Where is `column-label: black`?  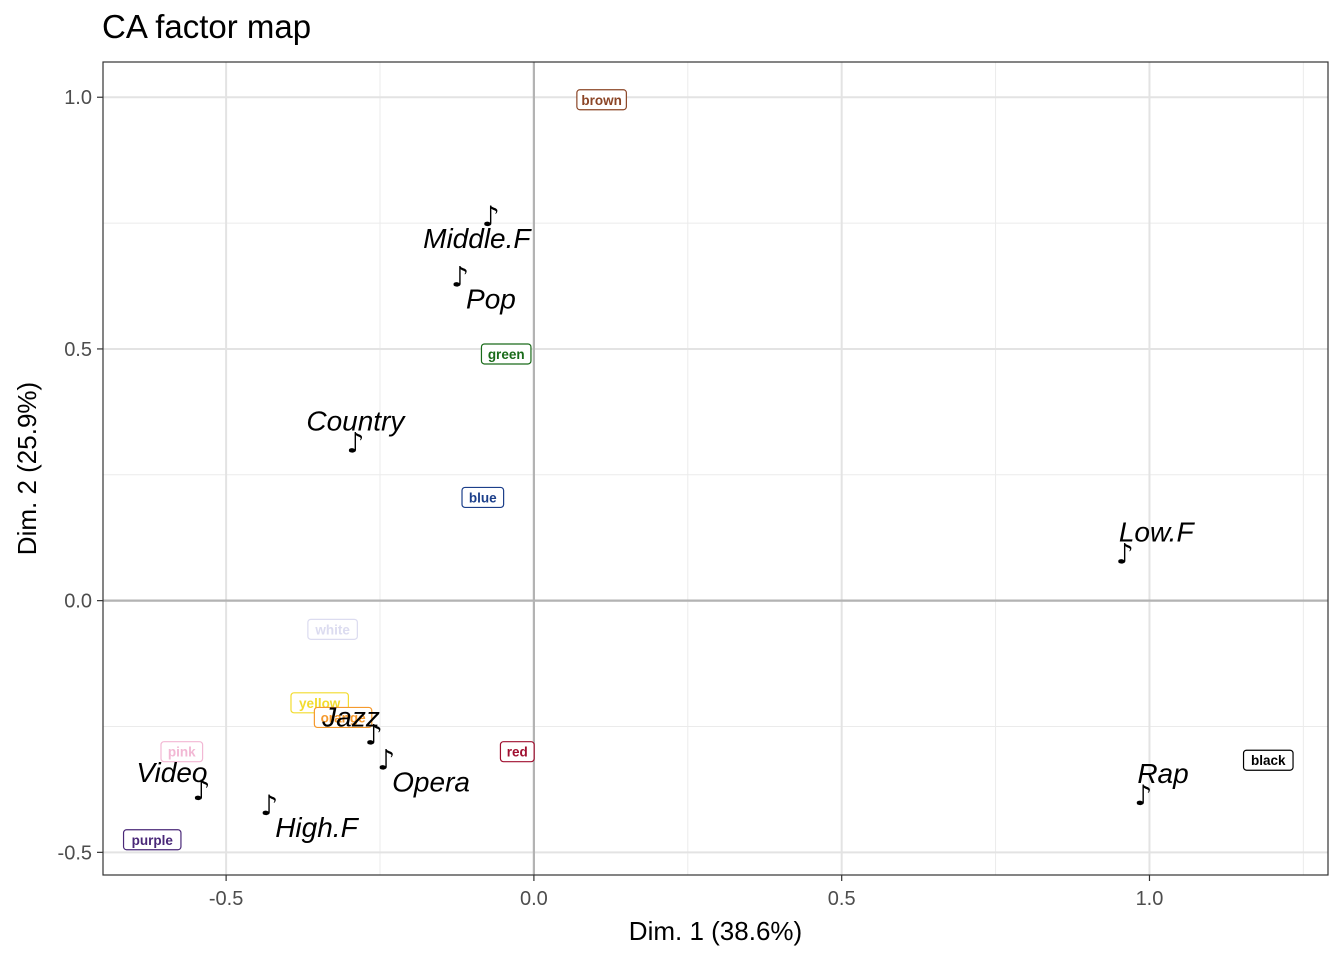
column-label: black is located at coordinates (1268, 760).